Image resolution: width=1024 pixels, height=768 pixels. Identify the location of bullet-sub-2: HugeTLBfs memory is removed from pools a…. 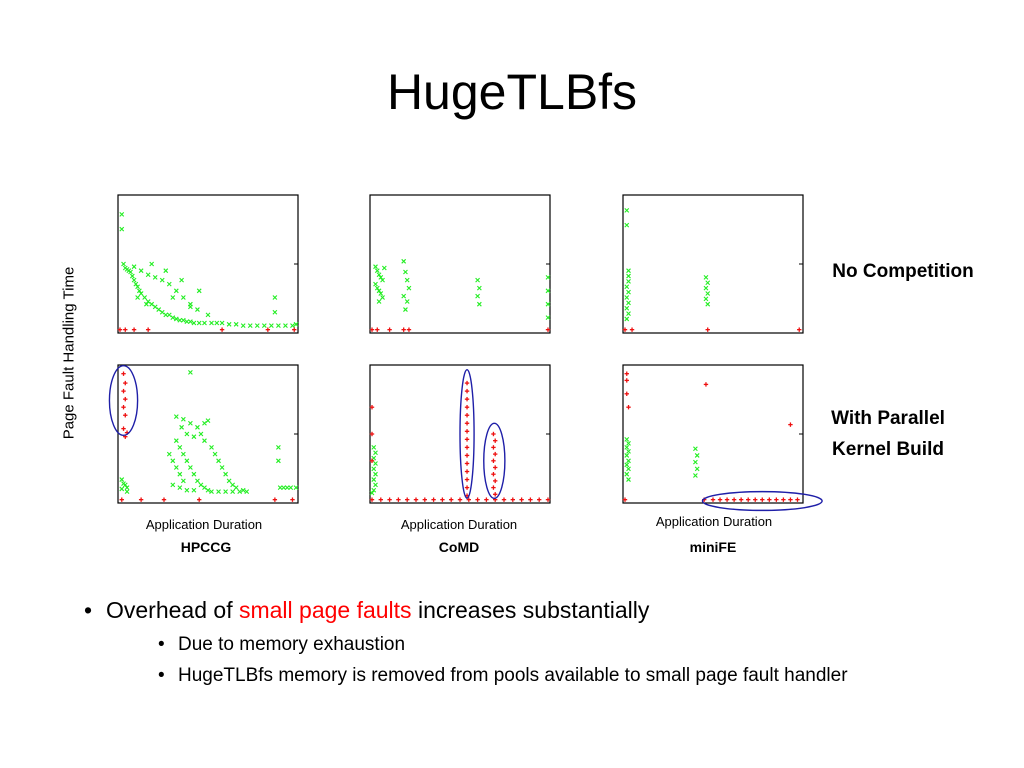
(571, 675).